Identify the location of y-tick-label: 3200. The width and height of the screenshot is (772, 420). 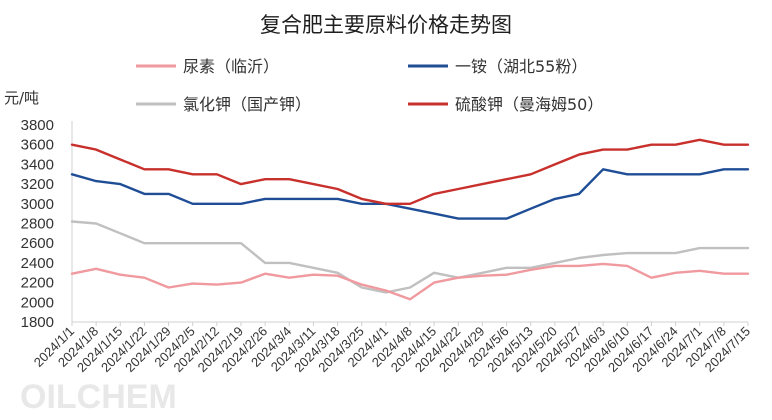
(37, 184).